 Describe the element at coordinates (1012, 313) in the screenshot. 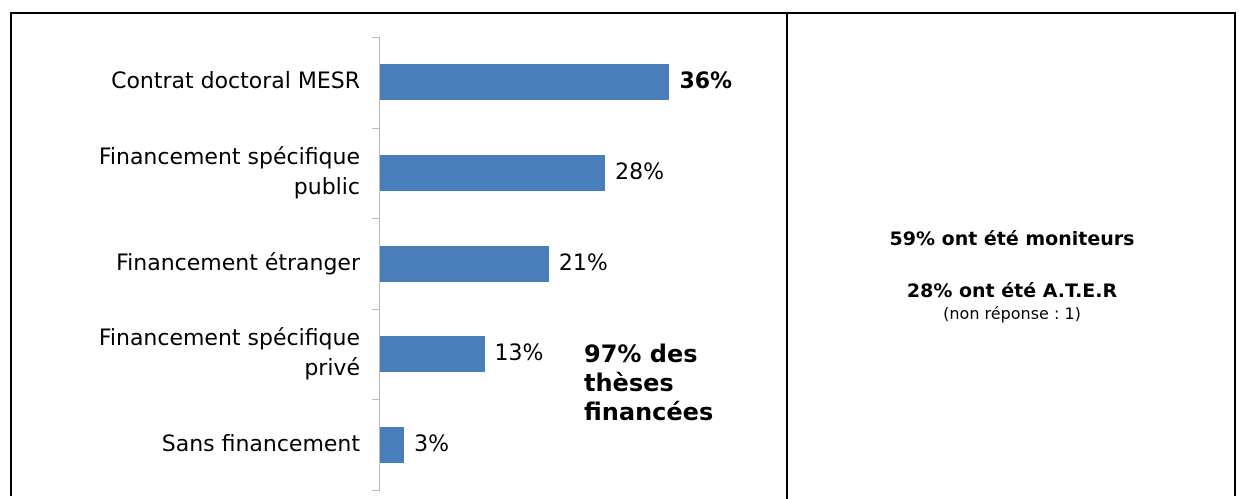

I see `note: (non réponse : 1)` at that location.